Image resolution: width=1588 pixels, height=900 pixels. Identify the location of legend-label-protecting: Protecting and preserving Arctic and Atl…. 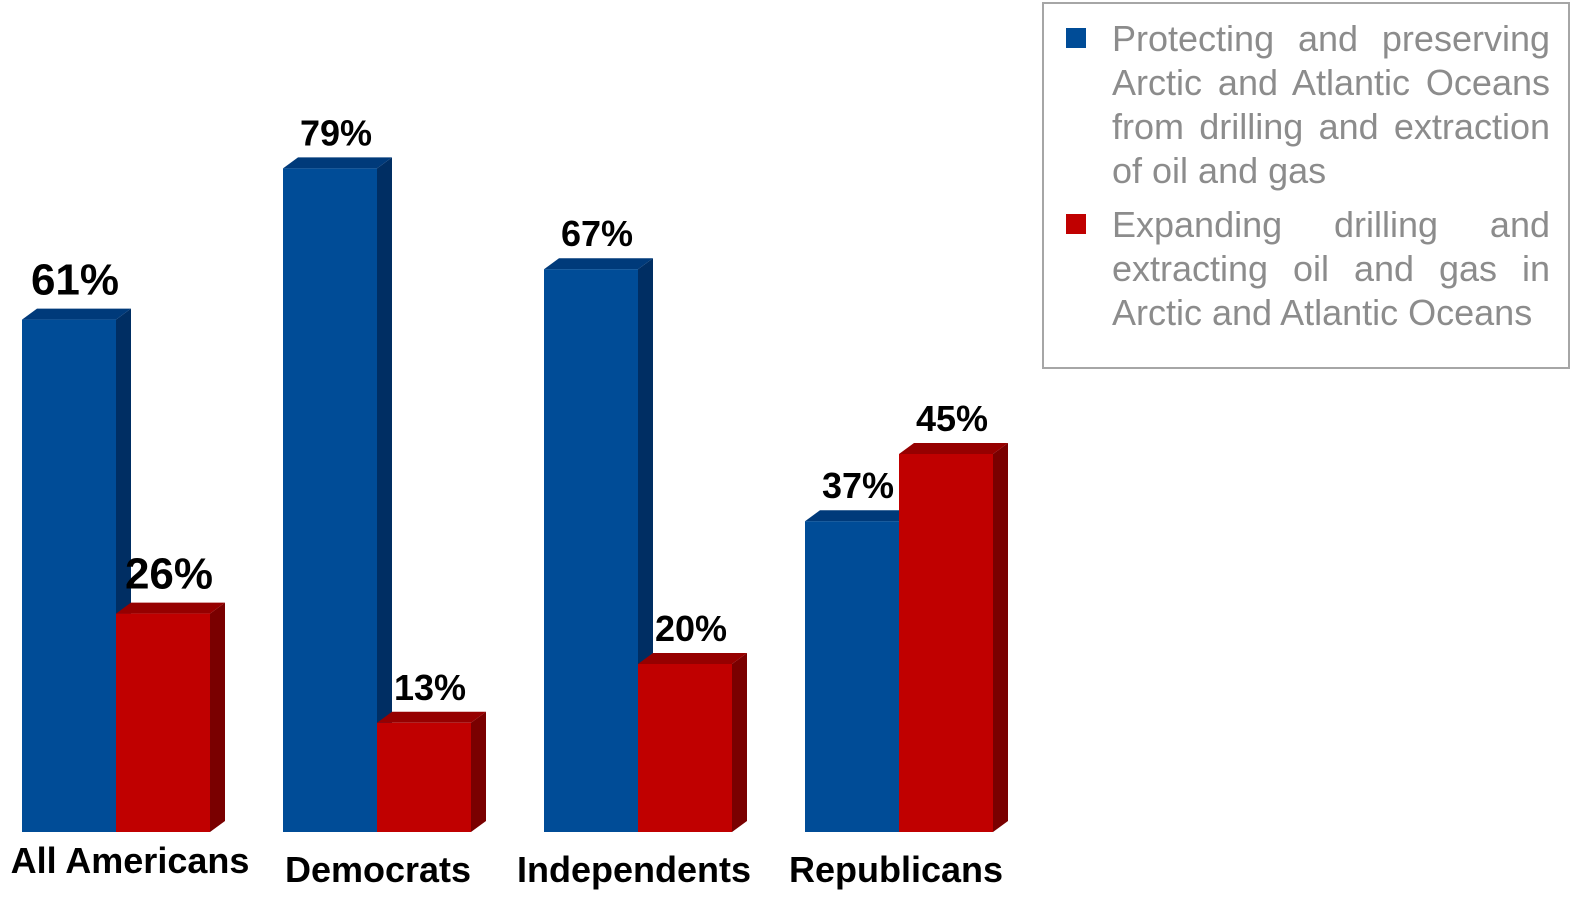
(1331, 104).